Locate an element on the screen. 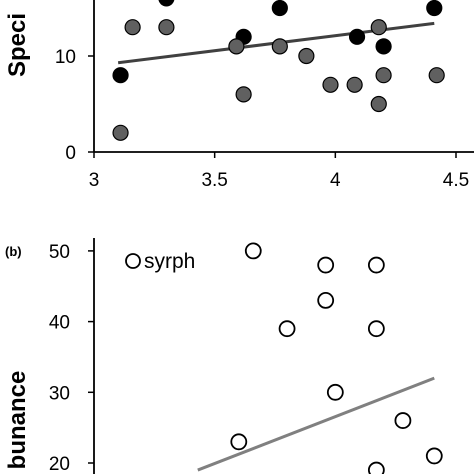 The height and width of the screenshot is (474, 474). panel-b-y-tick-label: 50 is located at coordinates (59, 252).